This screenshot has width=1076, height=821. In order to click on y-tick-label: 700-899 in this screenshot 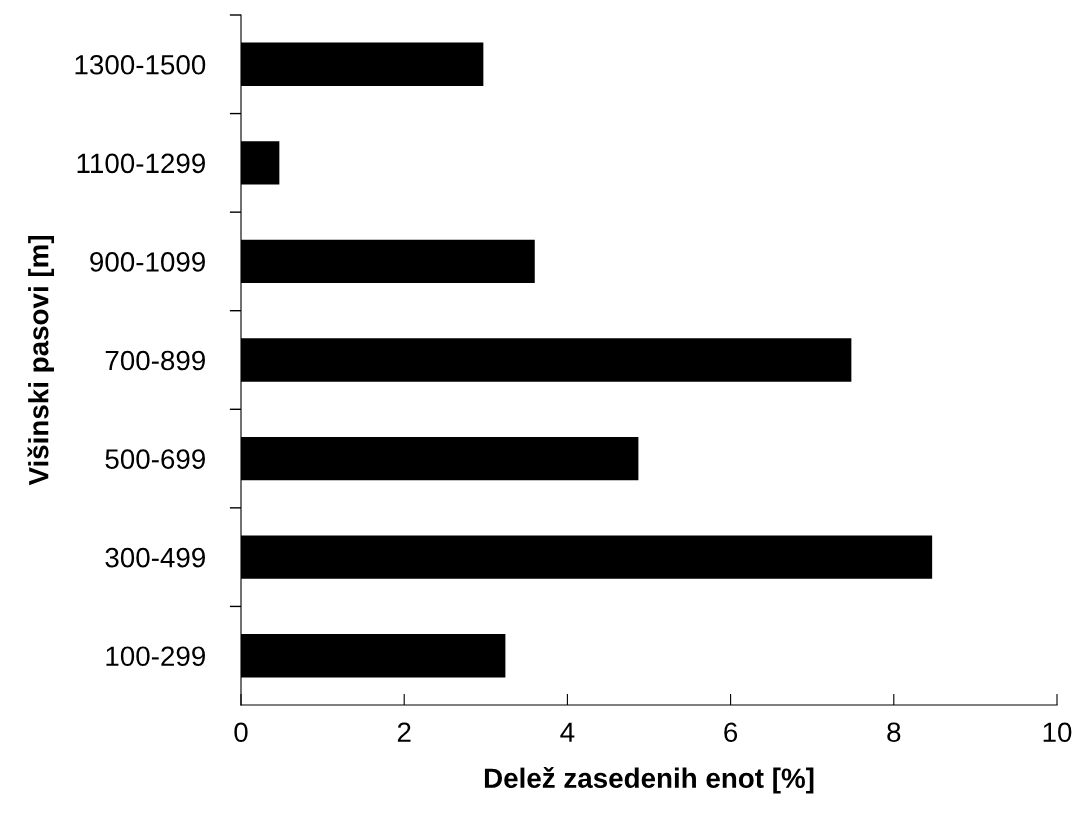, I will do `click(155, 360)`.